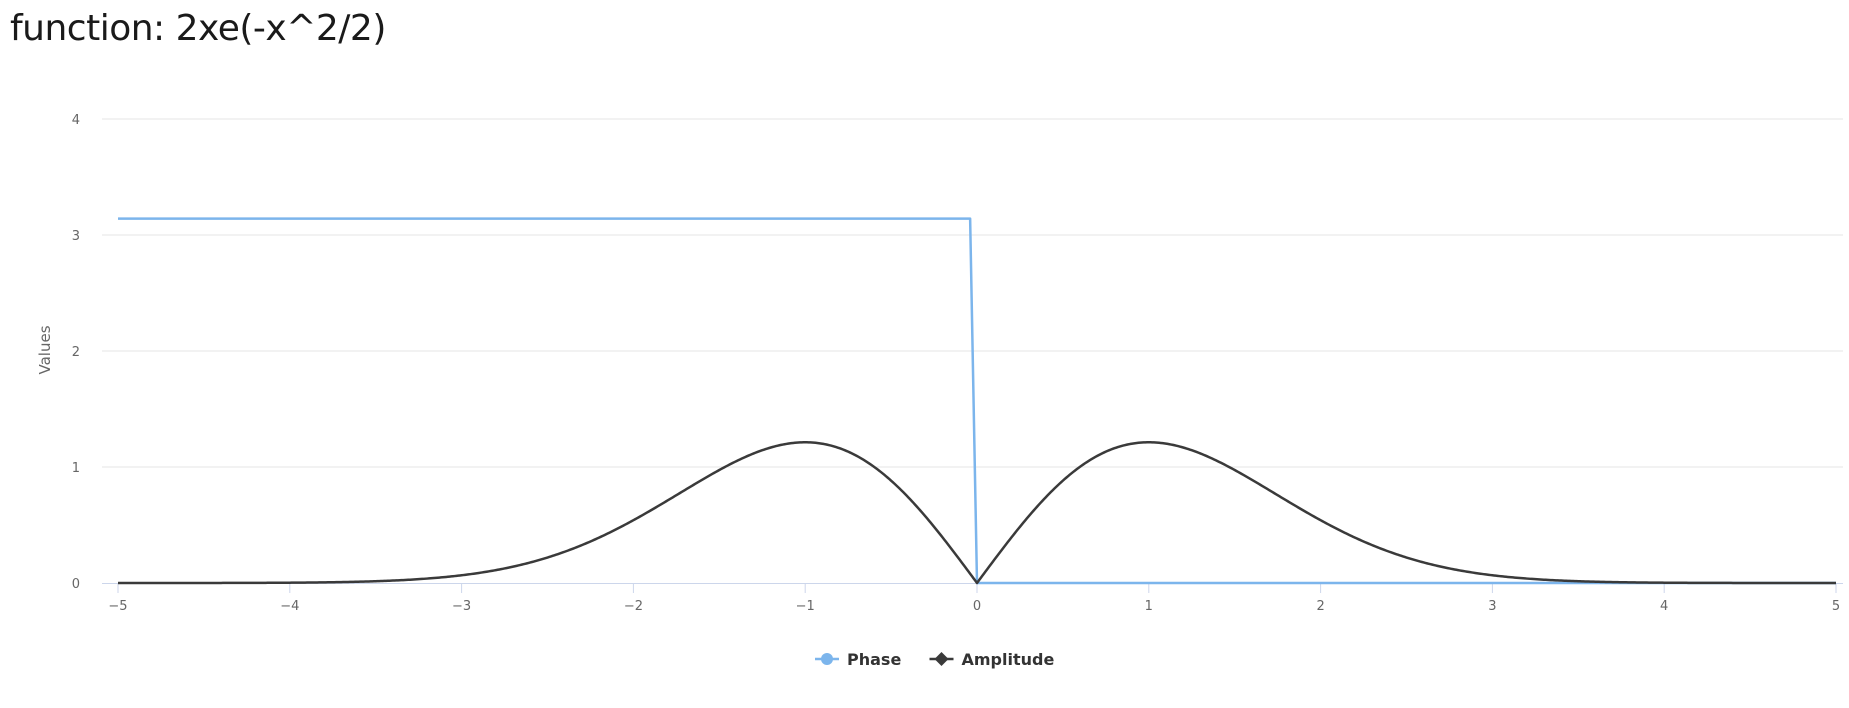 The image size is (1849, 708). What do you see at coordinates (633, 606) in the screenshot?
I see `x-tick-label: −2` at bounding box center [633, 606].